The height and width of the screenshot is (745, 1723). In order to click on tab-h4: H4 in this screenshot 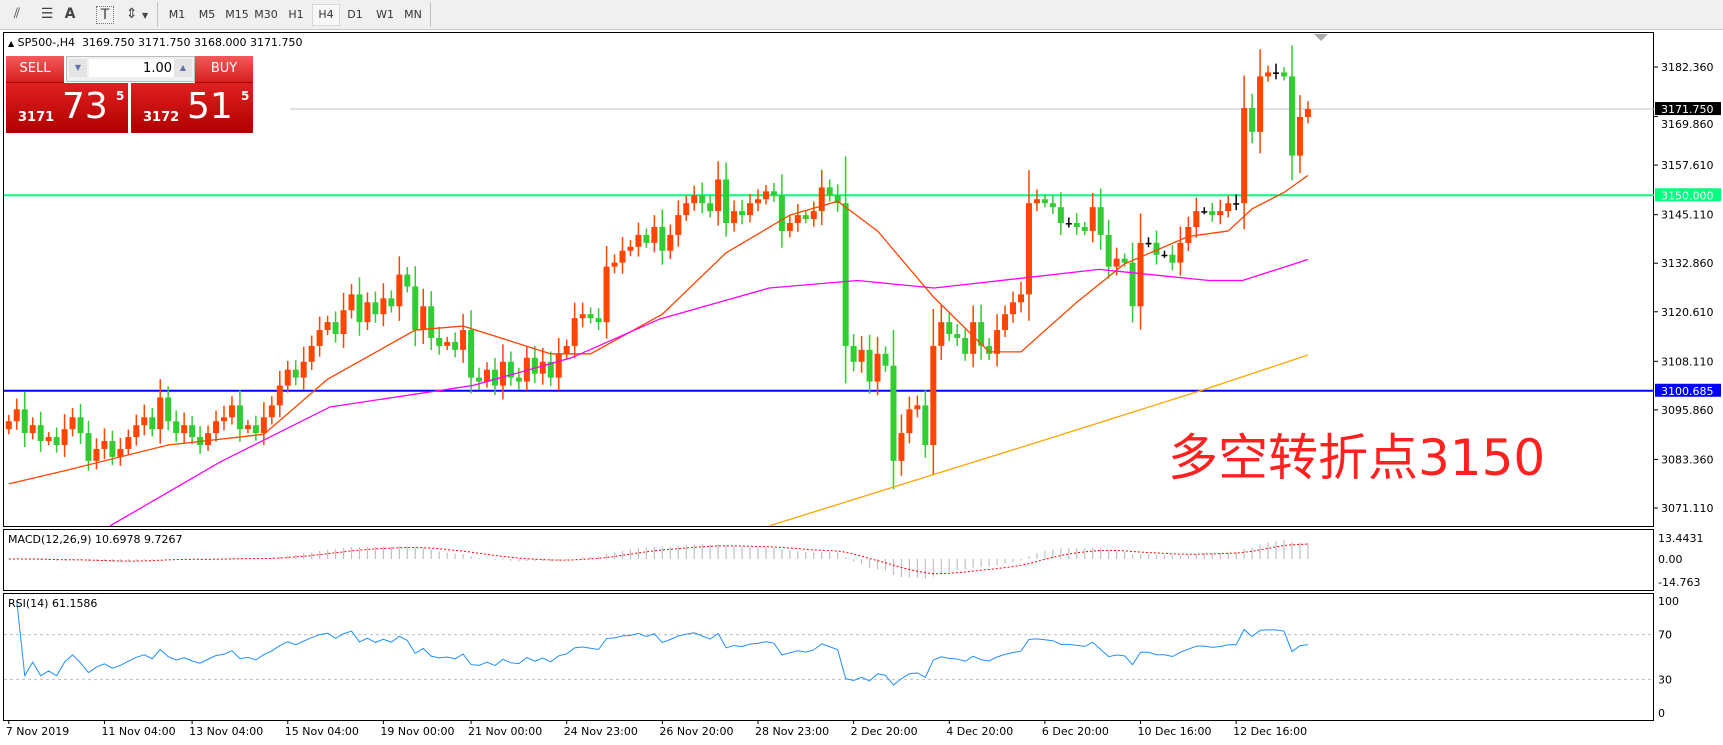, I will do `click(326, 15)`.